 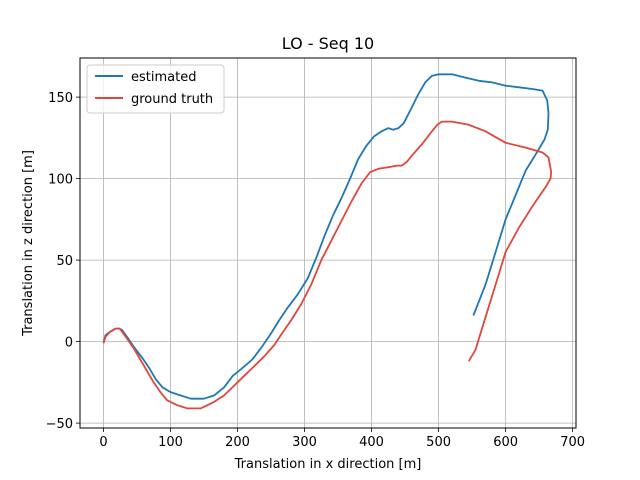 What do you see at coordinates (172, 99) in the screenshot?
I see `legend-label-ground-truth: ground truth` at bounding box center [172, 99].